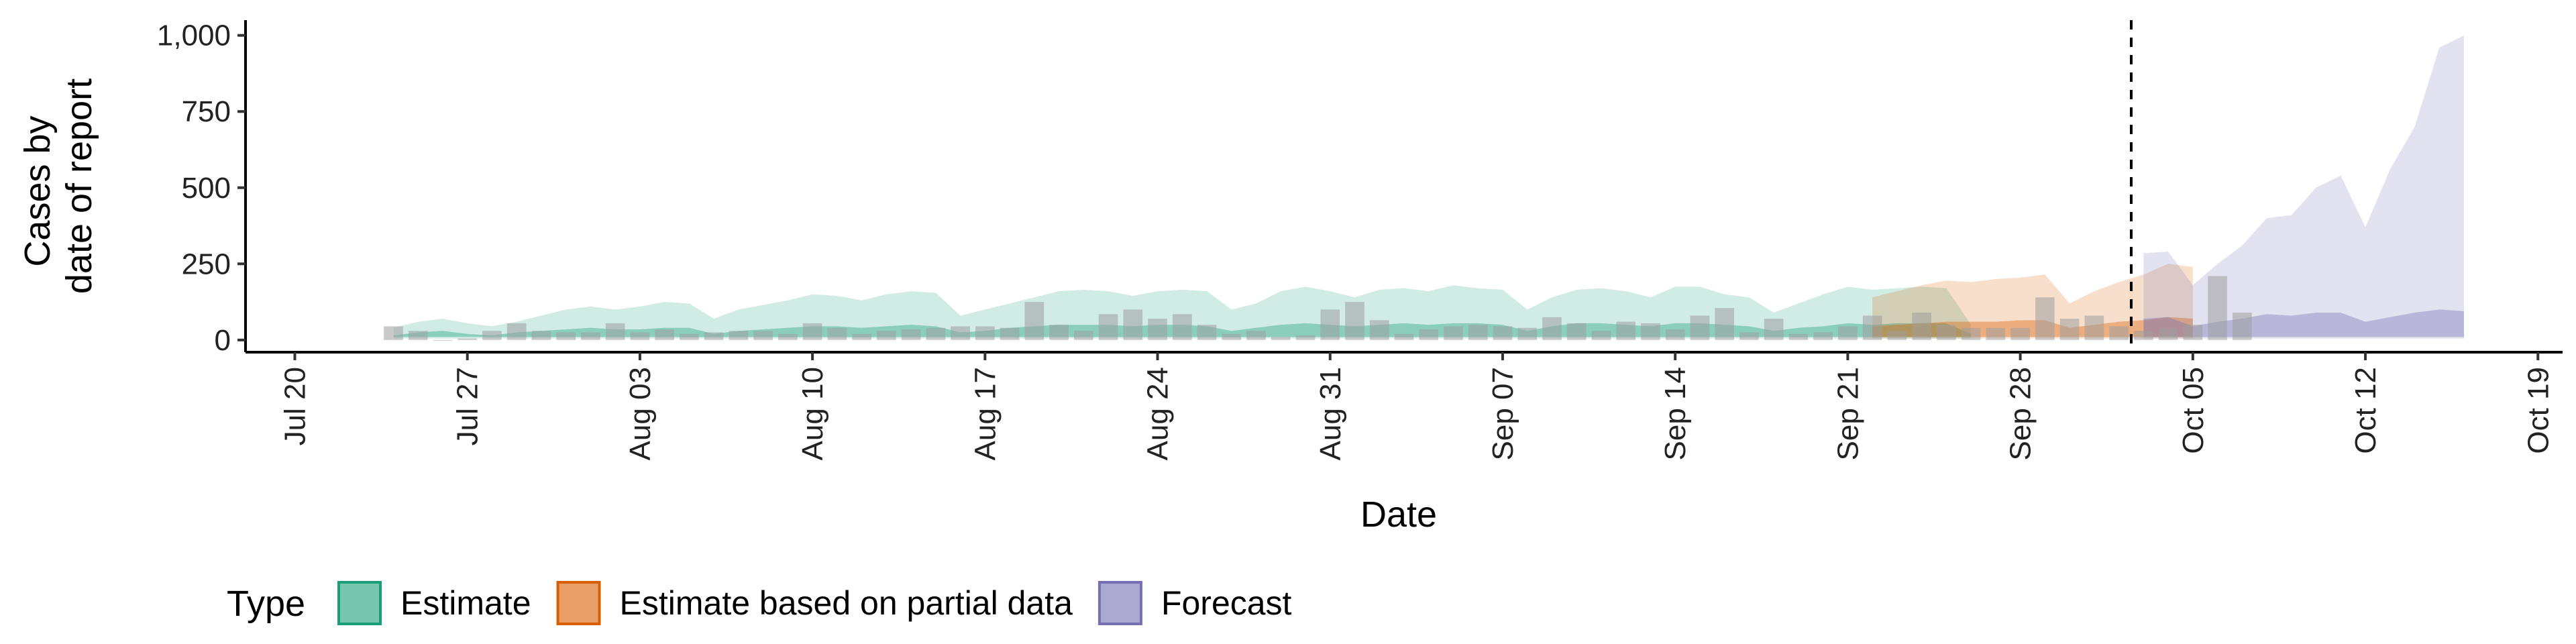 This screenshot has width=2576, height=644. I want to click on bars-layer, so click(1318, 308).